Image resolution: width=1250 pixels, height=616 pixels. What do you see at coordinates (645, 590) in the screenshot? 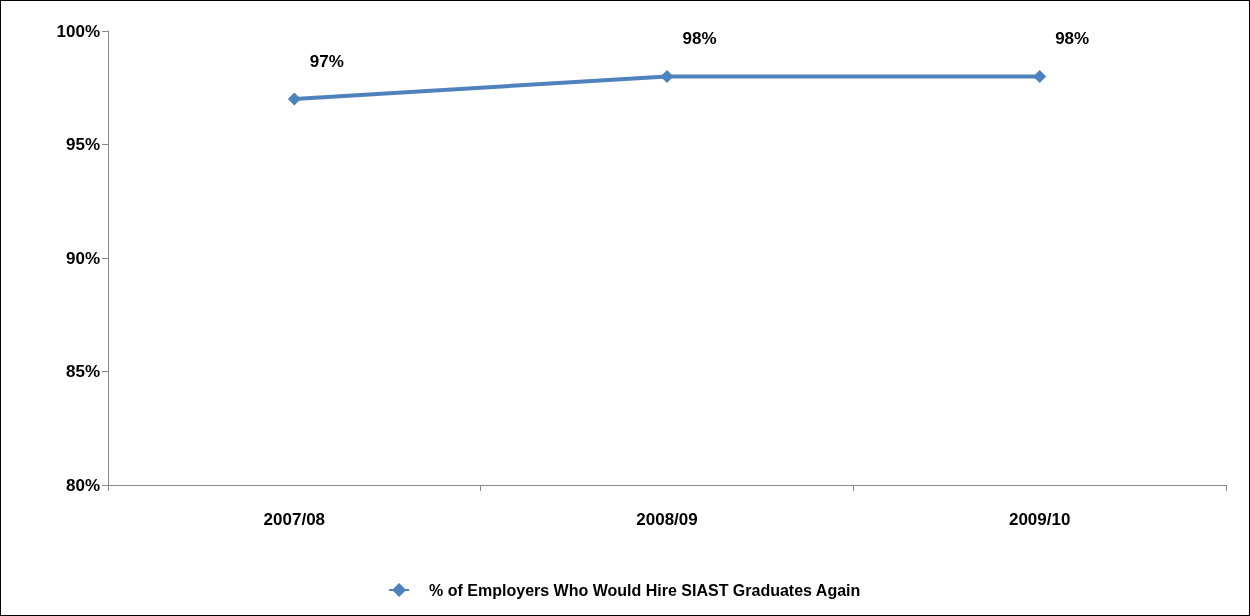
I see `legend-label: % of Employers Who Would Hire SIAST Graduates Again` at bounding box center [645, 590].